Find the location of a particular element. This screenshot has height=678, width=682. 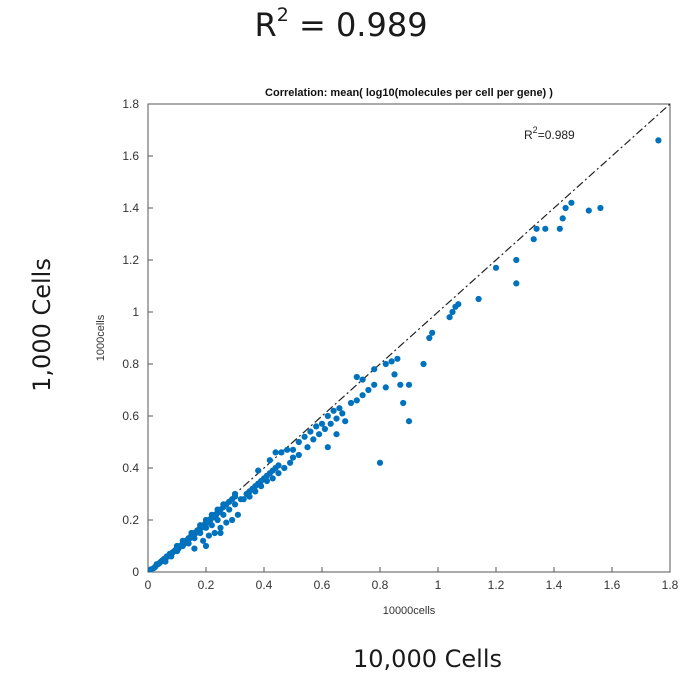

x-tick-label: 0.6 is located at coordinates (322, 585).